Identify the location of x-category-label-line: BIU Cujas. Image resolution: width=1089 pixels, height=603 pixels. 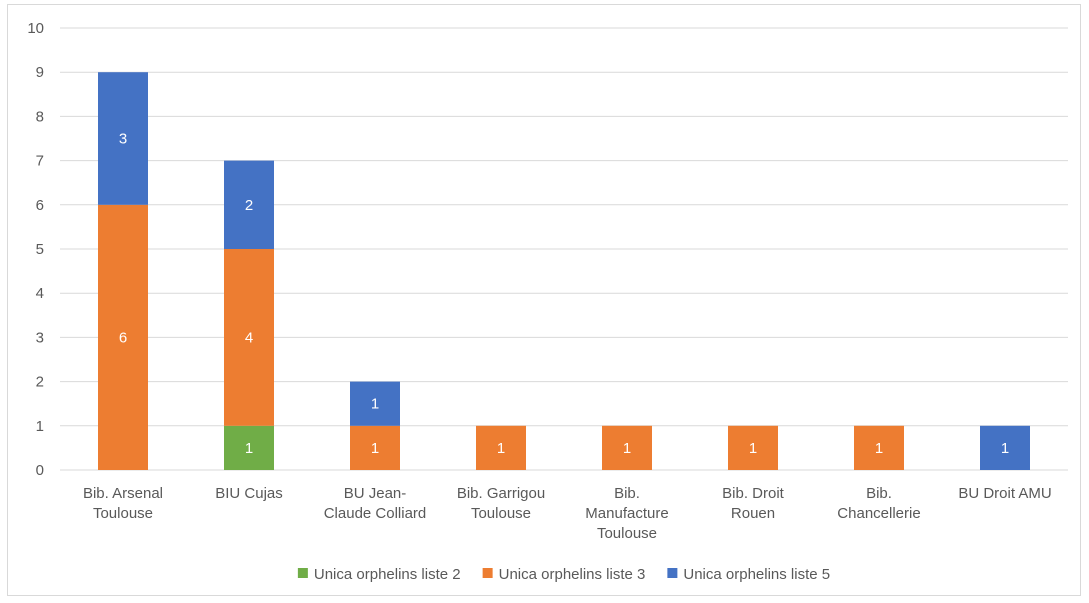
(249, 493).